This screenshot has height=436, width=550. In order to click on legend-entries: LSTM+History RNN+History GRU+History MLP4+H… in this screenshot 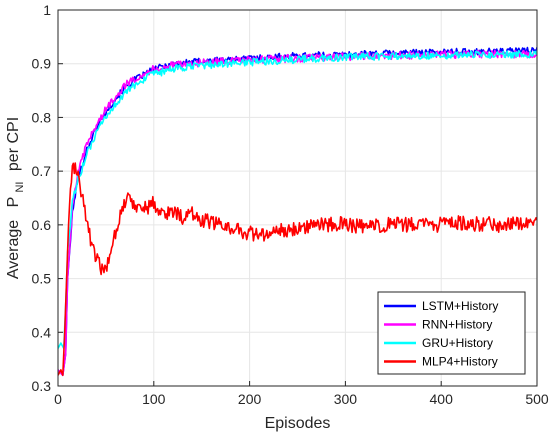, I will do `click(441, 334)`.